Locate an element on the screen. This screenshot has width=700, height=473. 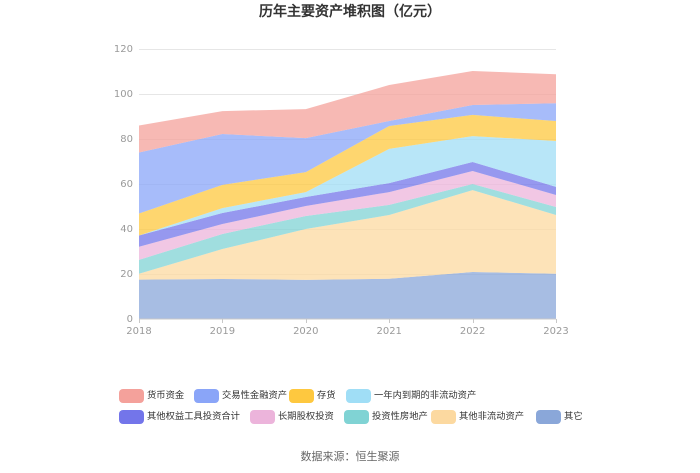
legend-item-other-noncurrent-assets: 其他非流动资产 is located at coordinates (477, 417).